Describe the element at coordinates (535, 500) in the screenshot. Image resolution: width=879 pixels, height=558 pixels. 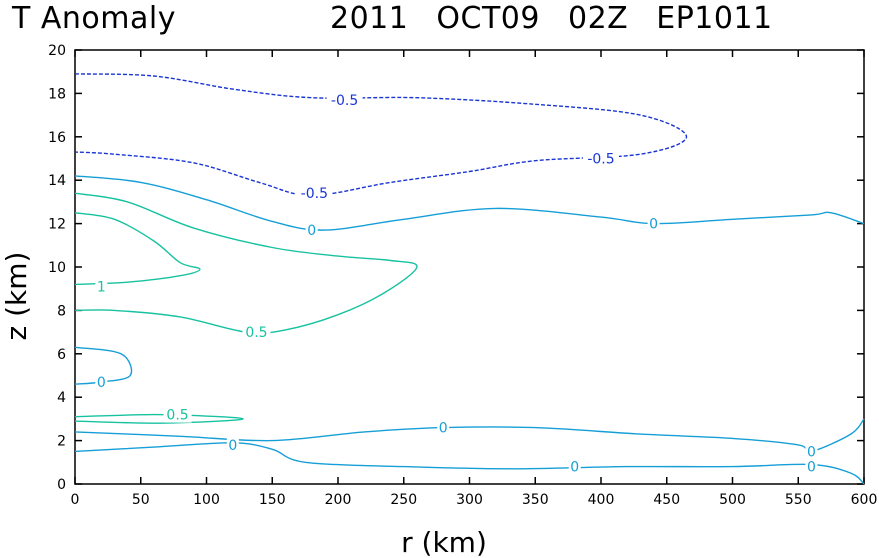
I see `x-tick-label: 350` at that location.